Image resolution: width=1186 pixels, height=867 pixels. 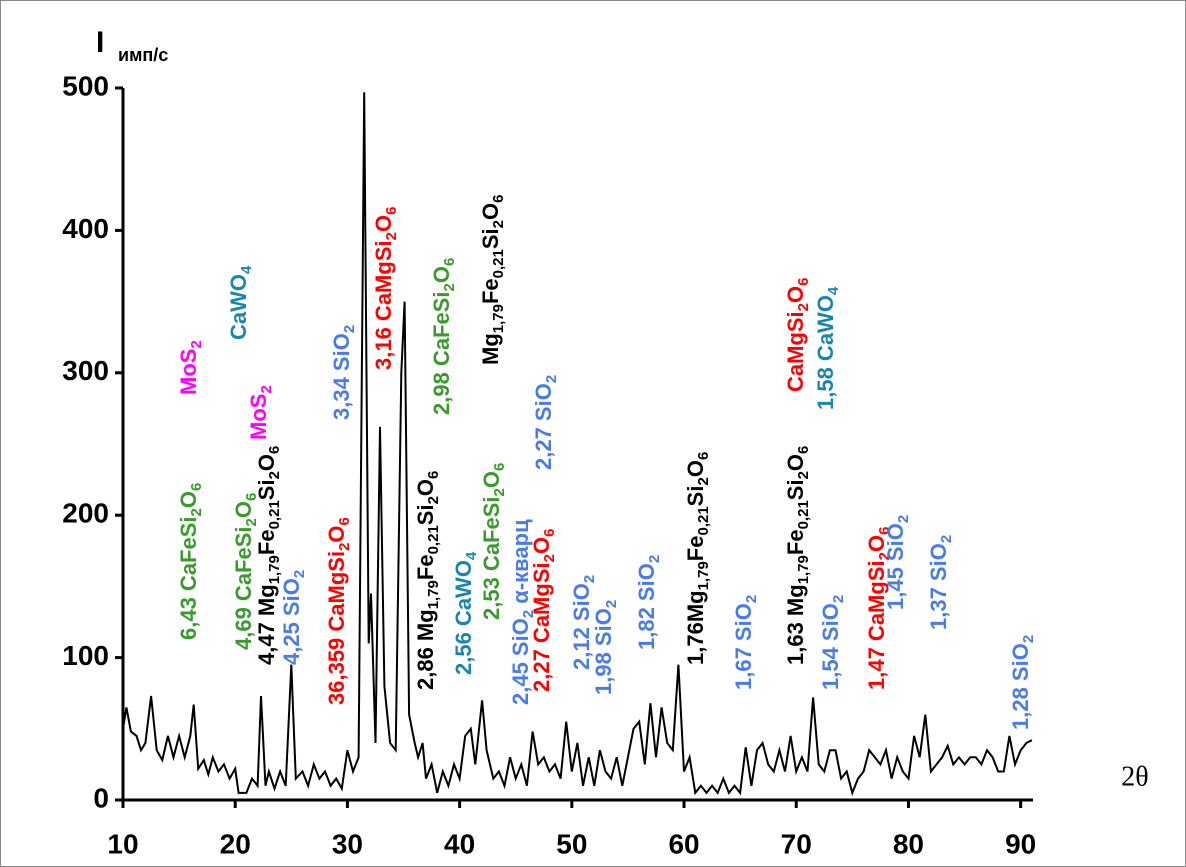 What do you see at coordinates (827, 348) in the screenshot?
I see `peak-annotation: 1,58 CaWO4` at bounding box center [827, 348].